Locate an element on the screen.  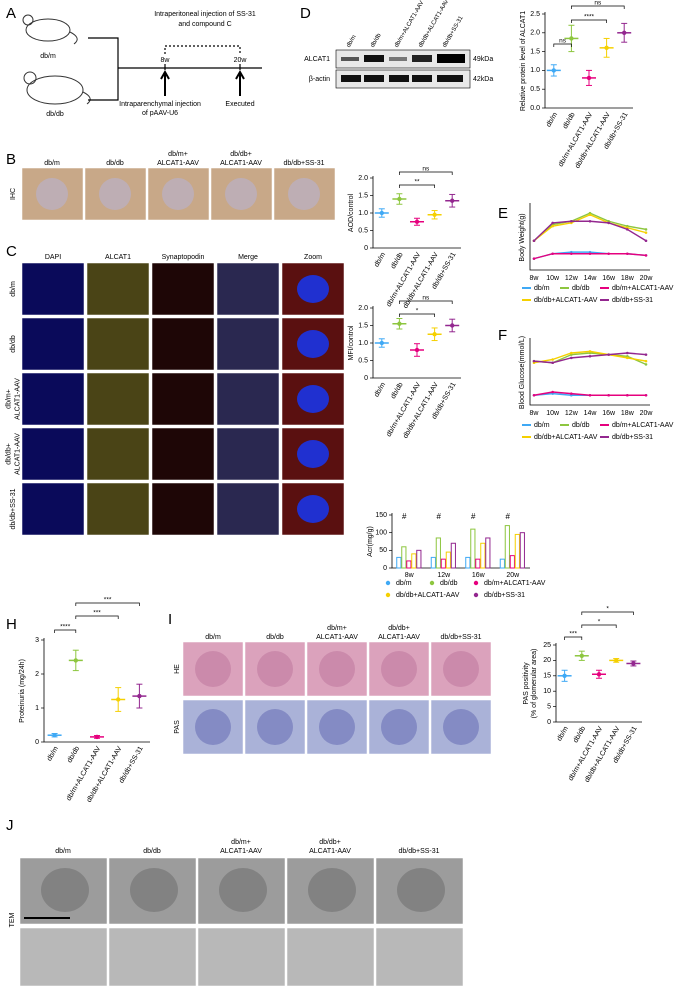
mouse-icons is located at coordinates (56, 59).